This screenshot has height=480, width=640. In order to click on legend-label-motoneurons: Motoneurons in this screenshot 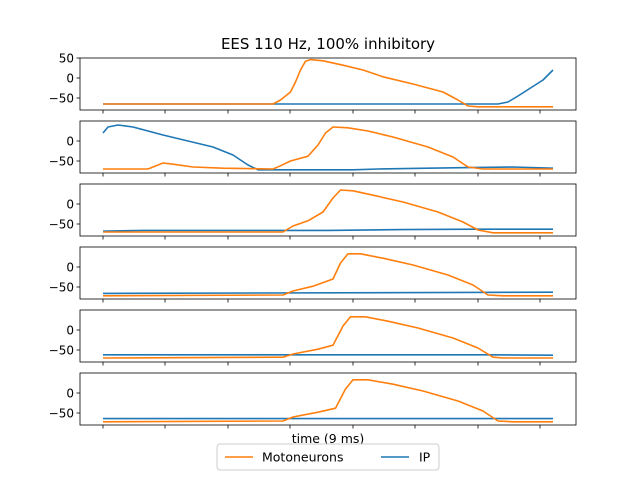, I will do `click(302, 457)`.